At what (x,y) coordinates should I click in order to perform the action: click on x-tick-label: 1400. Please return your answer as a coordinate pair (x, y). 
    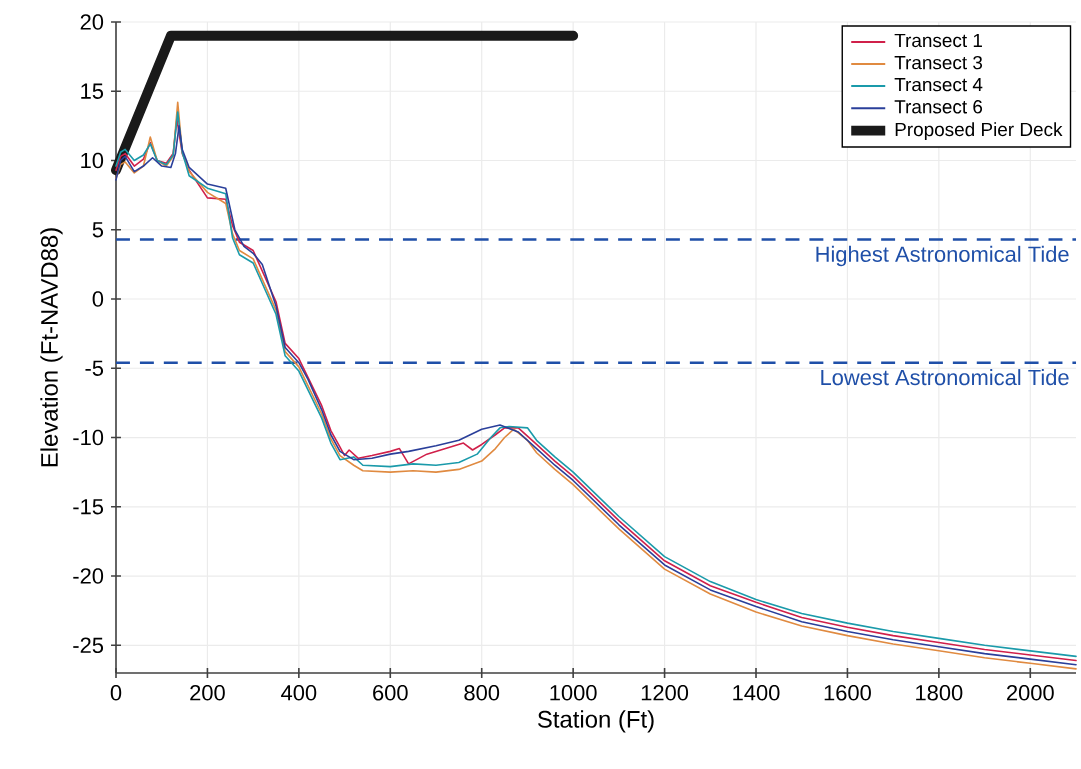
    Looking at the image, I should click on (756, 693).